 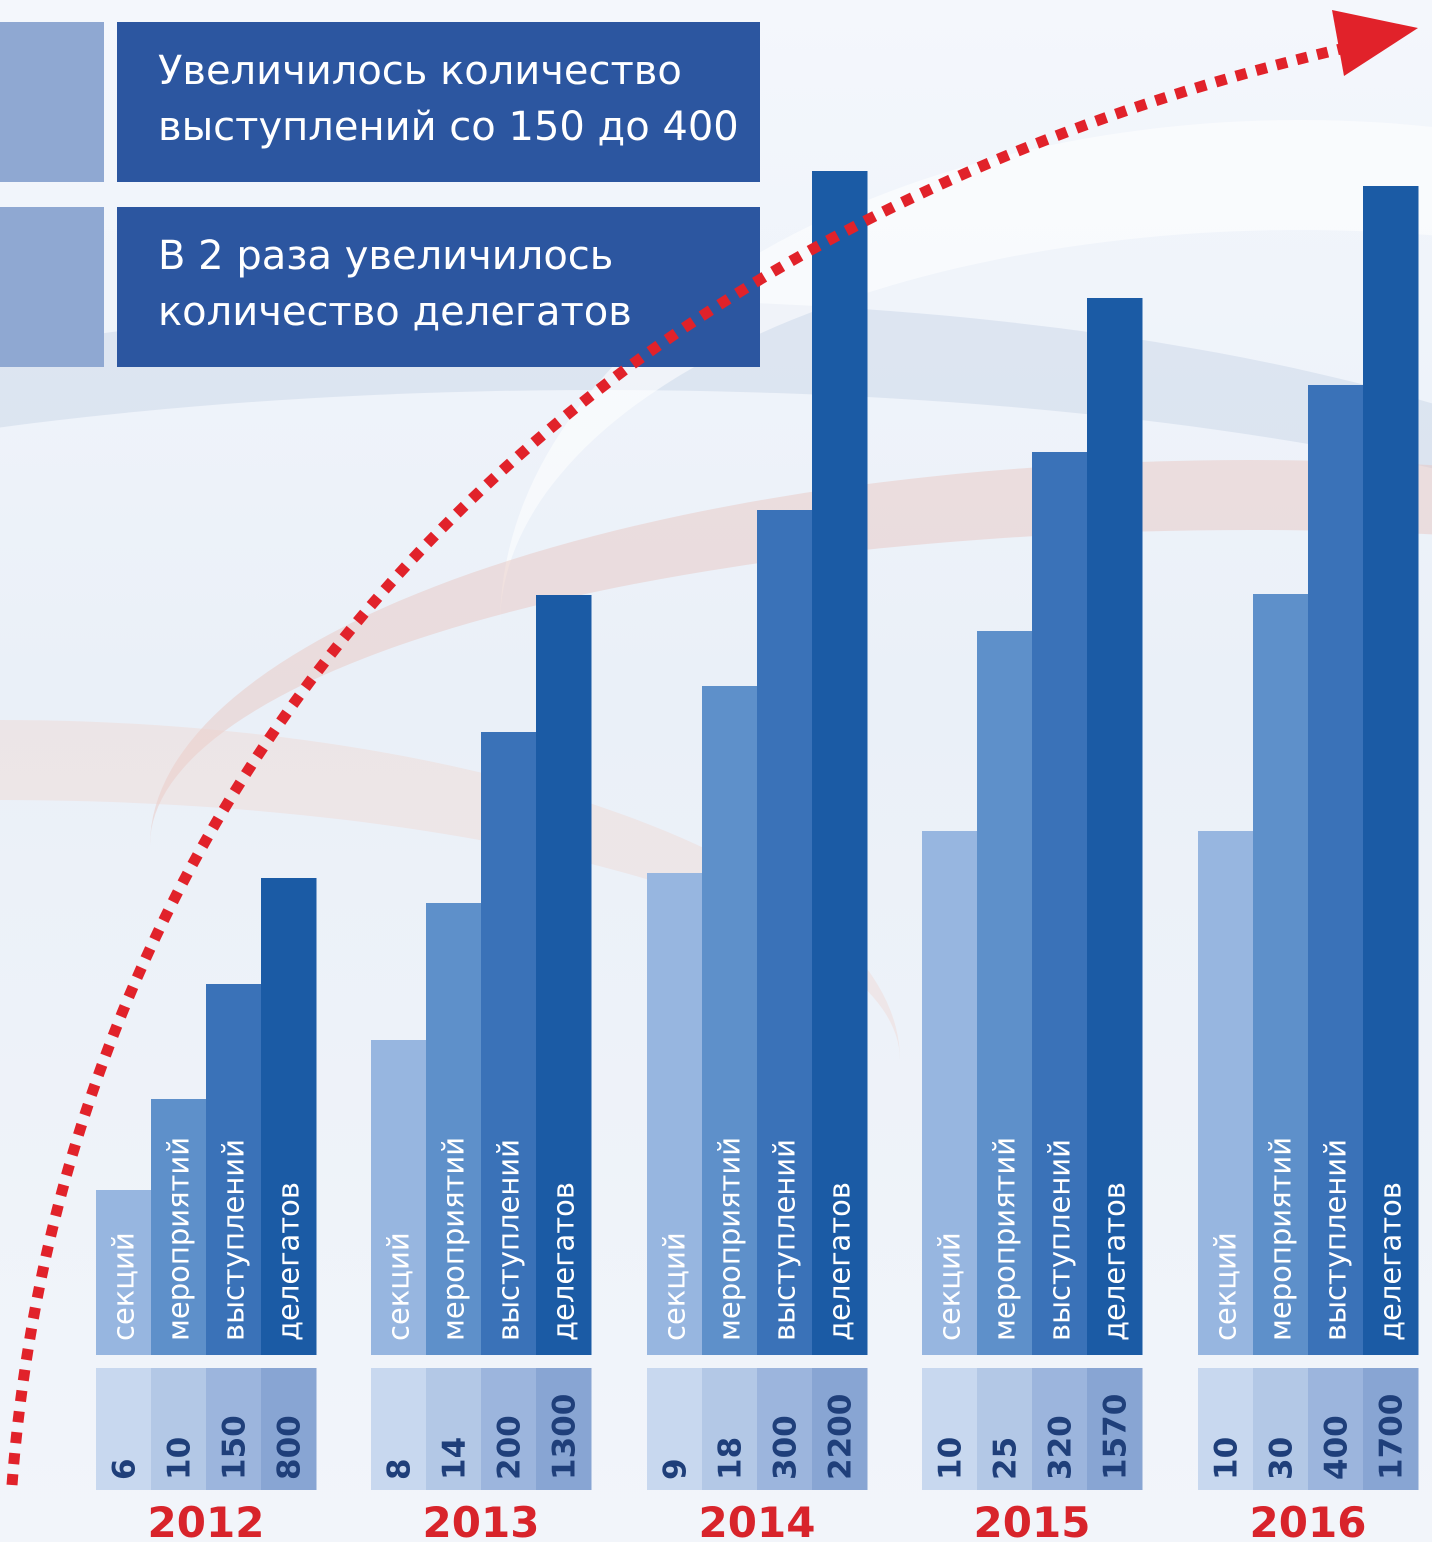 What do you see at coordinates (1282, 1458) in the screenshot?
I see `value-label: 30` at bounding box center [1282, 1458].